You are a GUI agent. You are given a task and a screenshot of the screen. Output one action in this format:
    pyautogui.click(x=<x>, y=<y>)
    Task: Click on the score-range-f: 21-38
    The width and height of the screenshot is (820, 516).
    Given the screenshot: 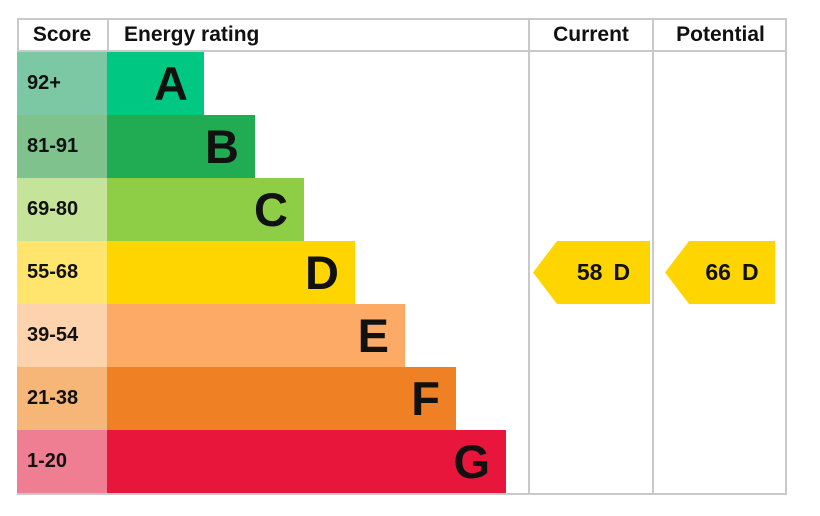 What is the action you would take?
    pyautogui.click(x=62, y=398)
    